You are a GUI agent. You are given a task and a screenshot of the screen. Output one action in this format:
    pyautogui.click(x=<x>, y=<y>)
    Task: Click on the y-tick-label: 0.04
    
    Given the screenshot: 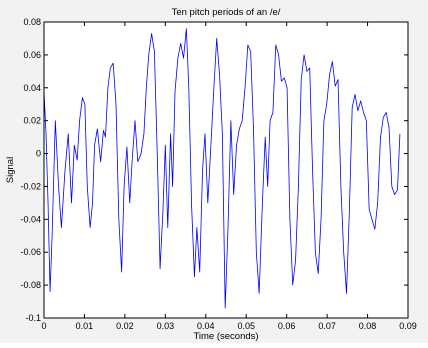 What is the action you would take?
    pyautogui.click(x=32, y=88)
    